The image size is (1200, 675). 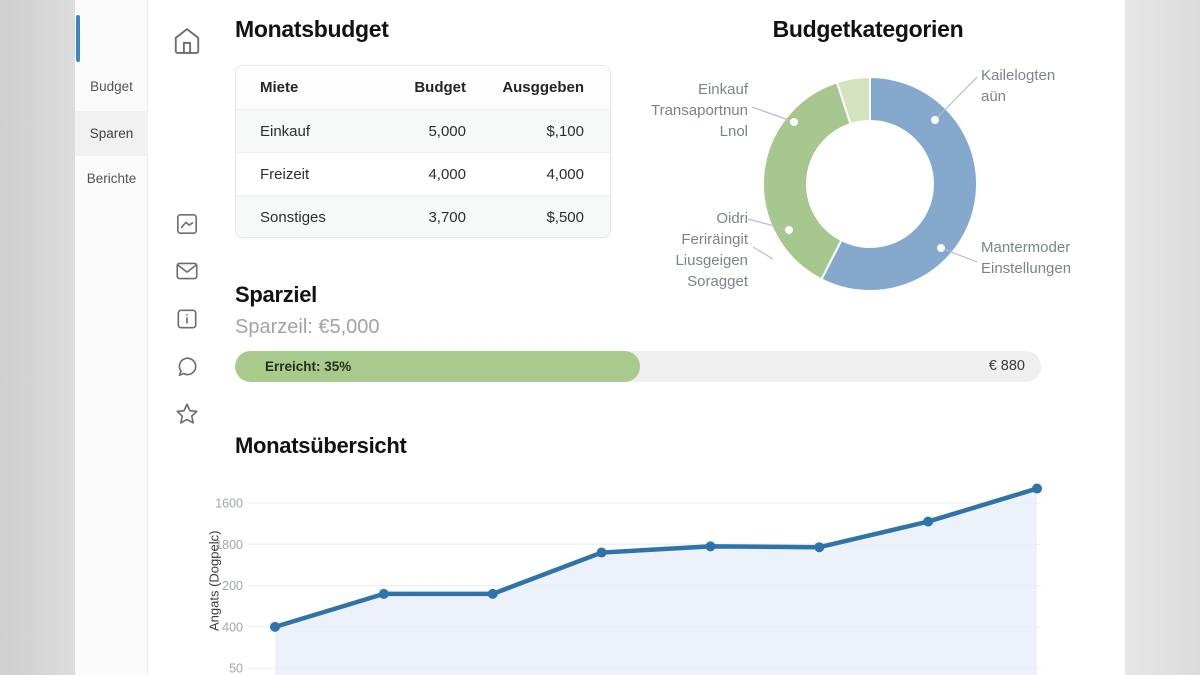 I want to click on info-icon, so click(x=187, y=319).